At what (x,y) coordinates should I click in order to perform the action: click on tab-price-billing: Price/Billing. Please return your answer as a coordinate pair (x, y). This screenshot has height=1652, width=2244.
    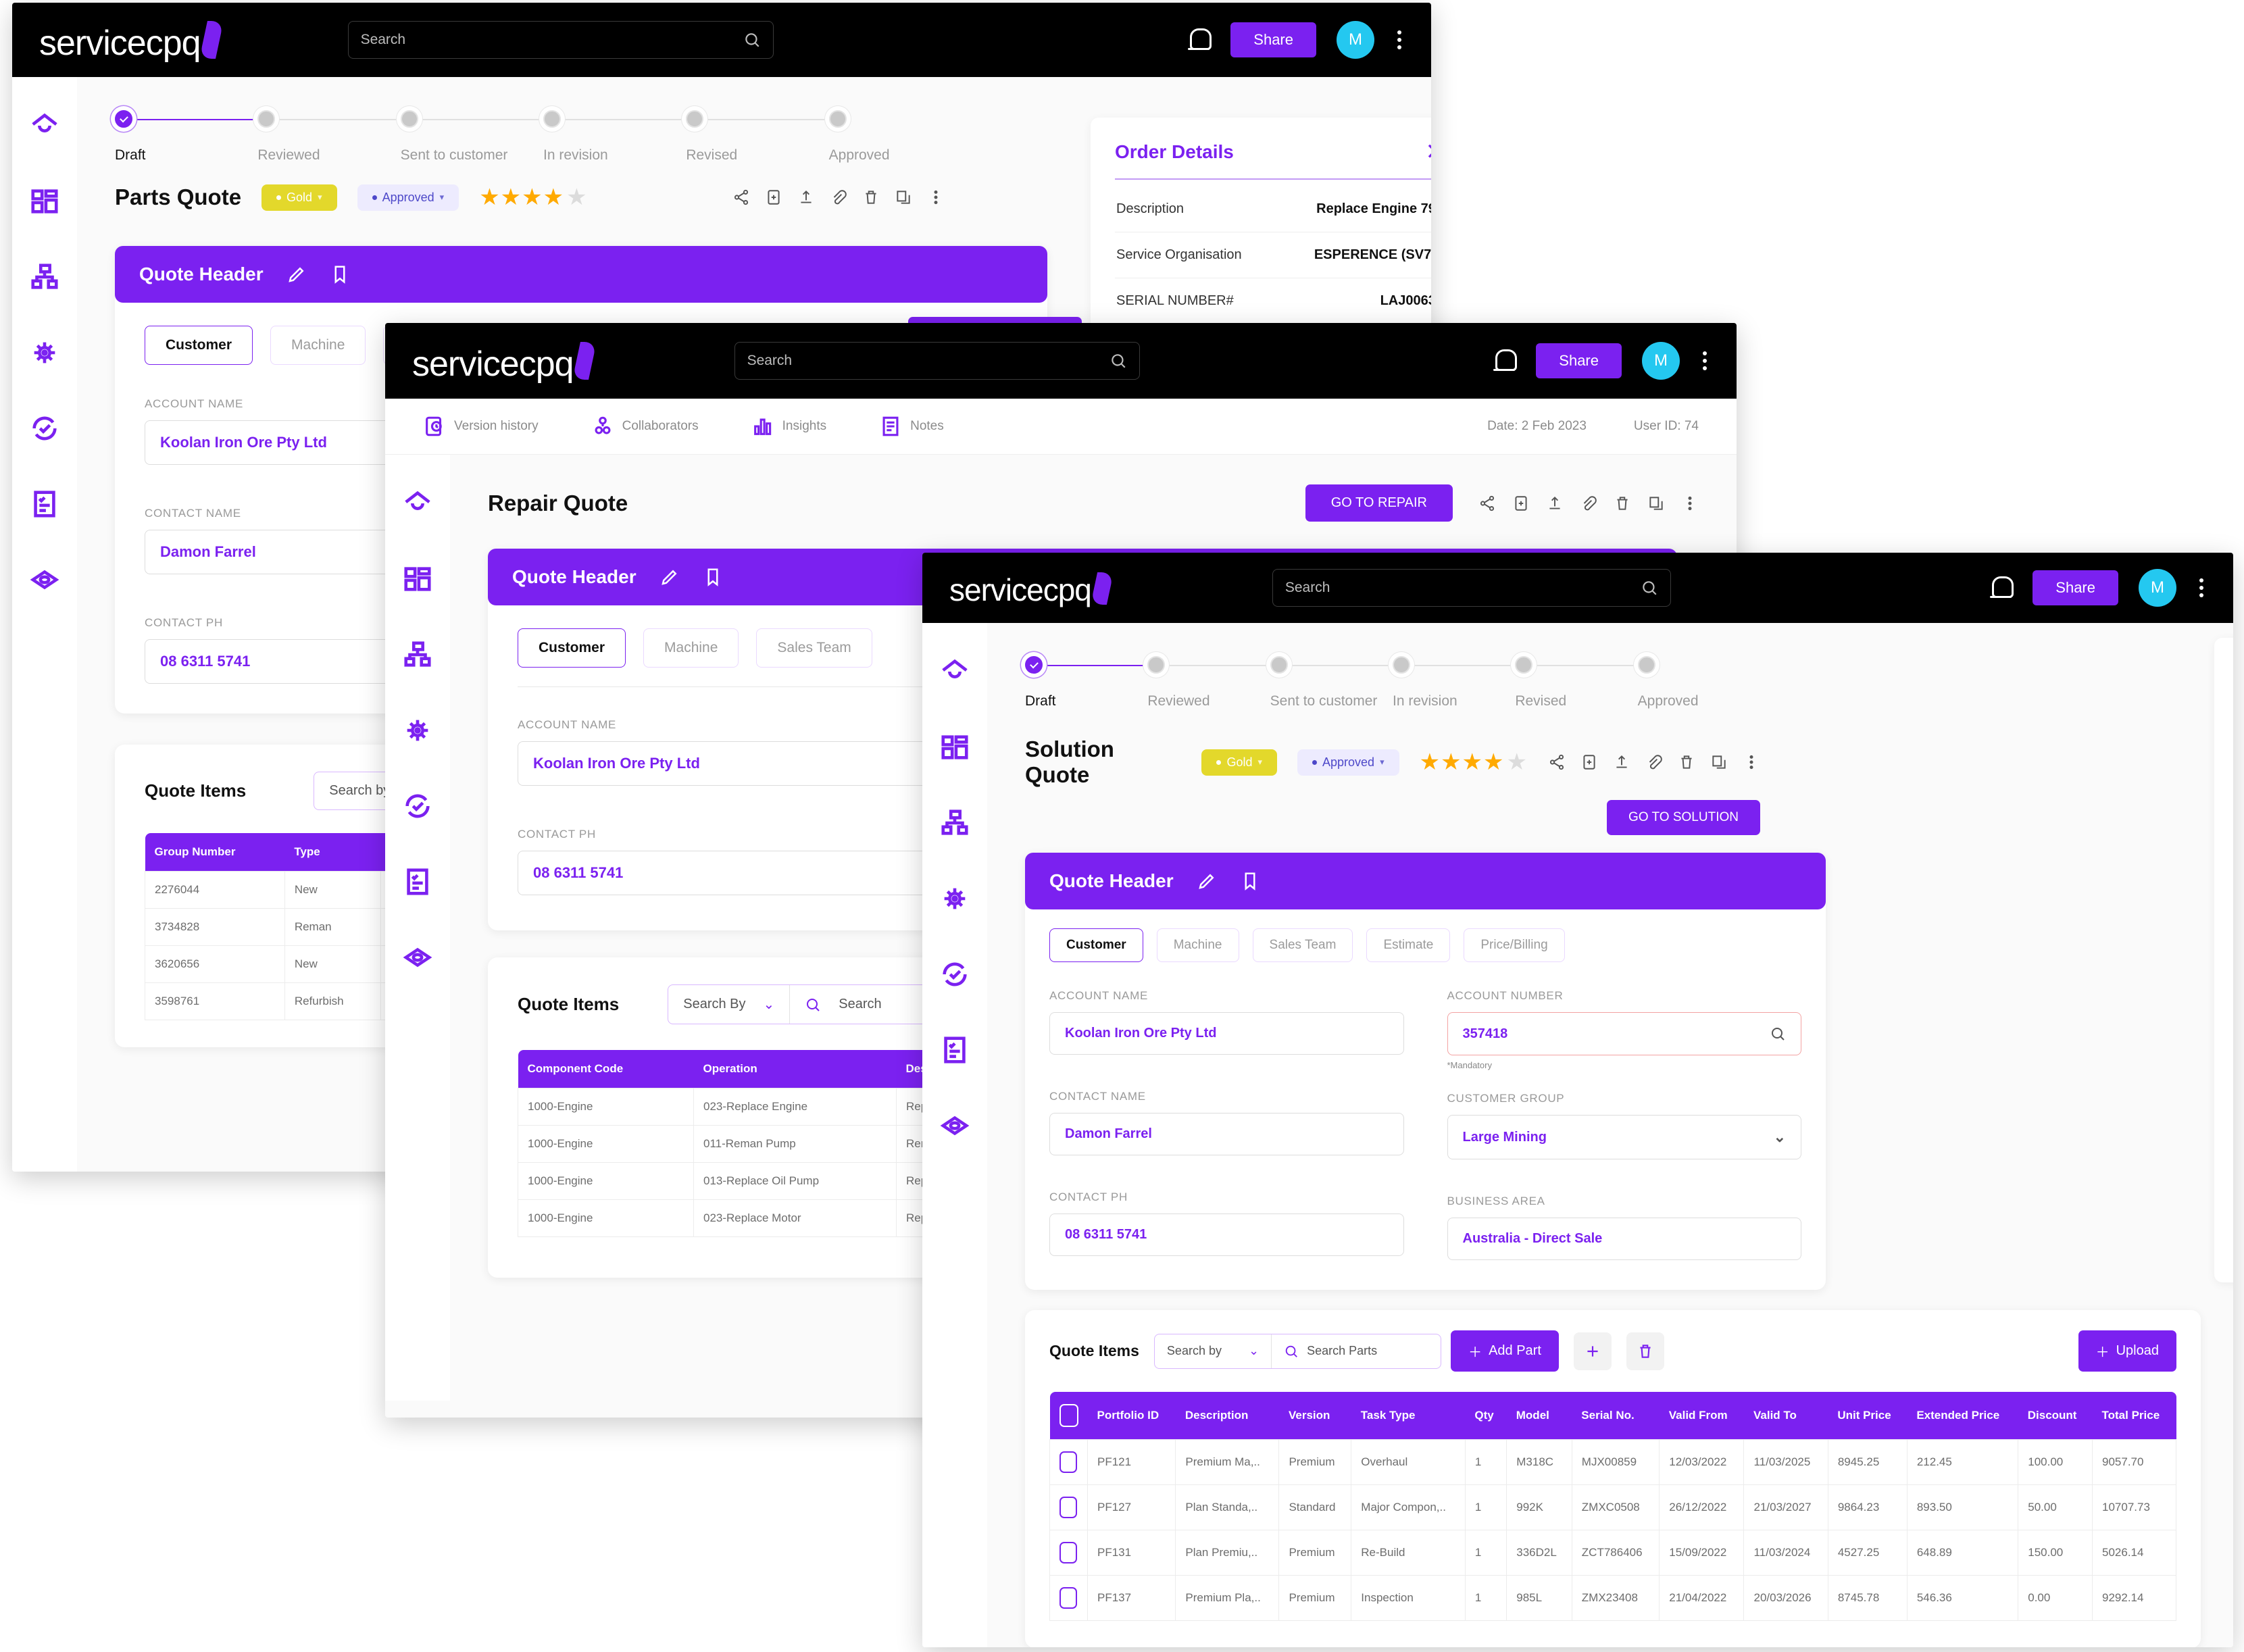
    Looking at the image, I should click on (1515, 945).